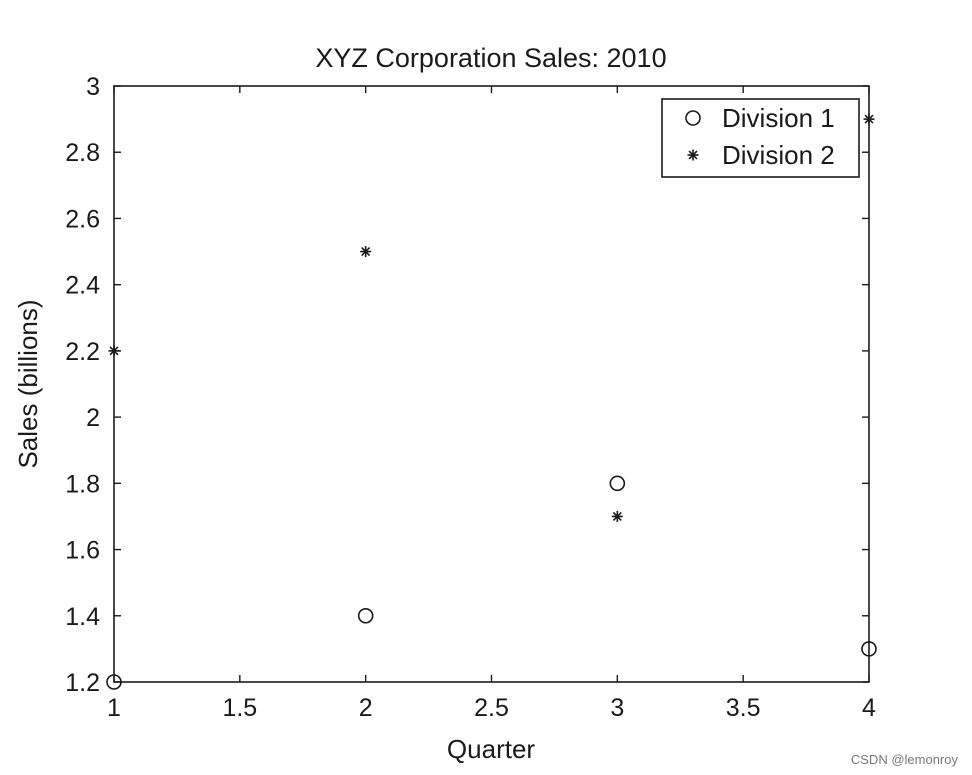 The height and width of the screenshot is (775, 972). I want to click on legend-label-series-1: Division 1, so click(778, 118).